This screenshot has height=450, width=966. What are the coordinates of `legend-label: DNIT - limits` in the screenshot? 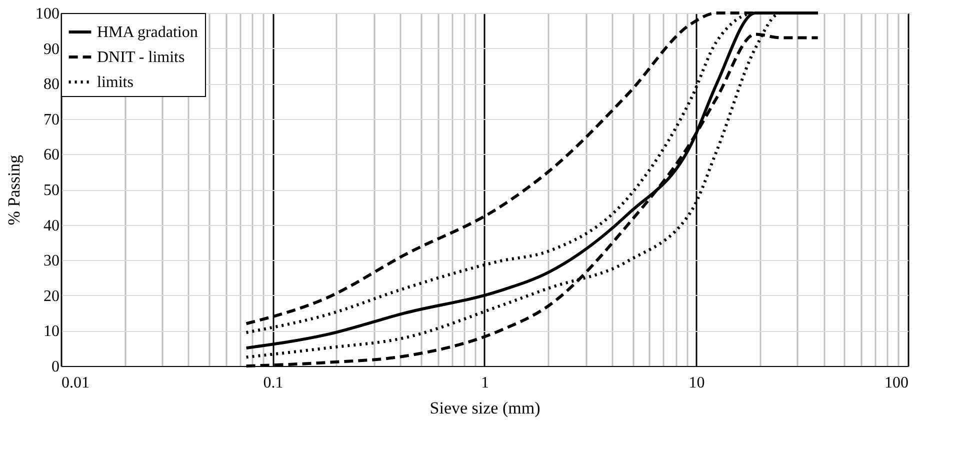 It's located at (141, 57).